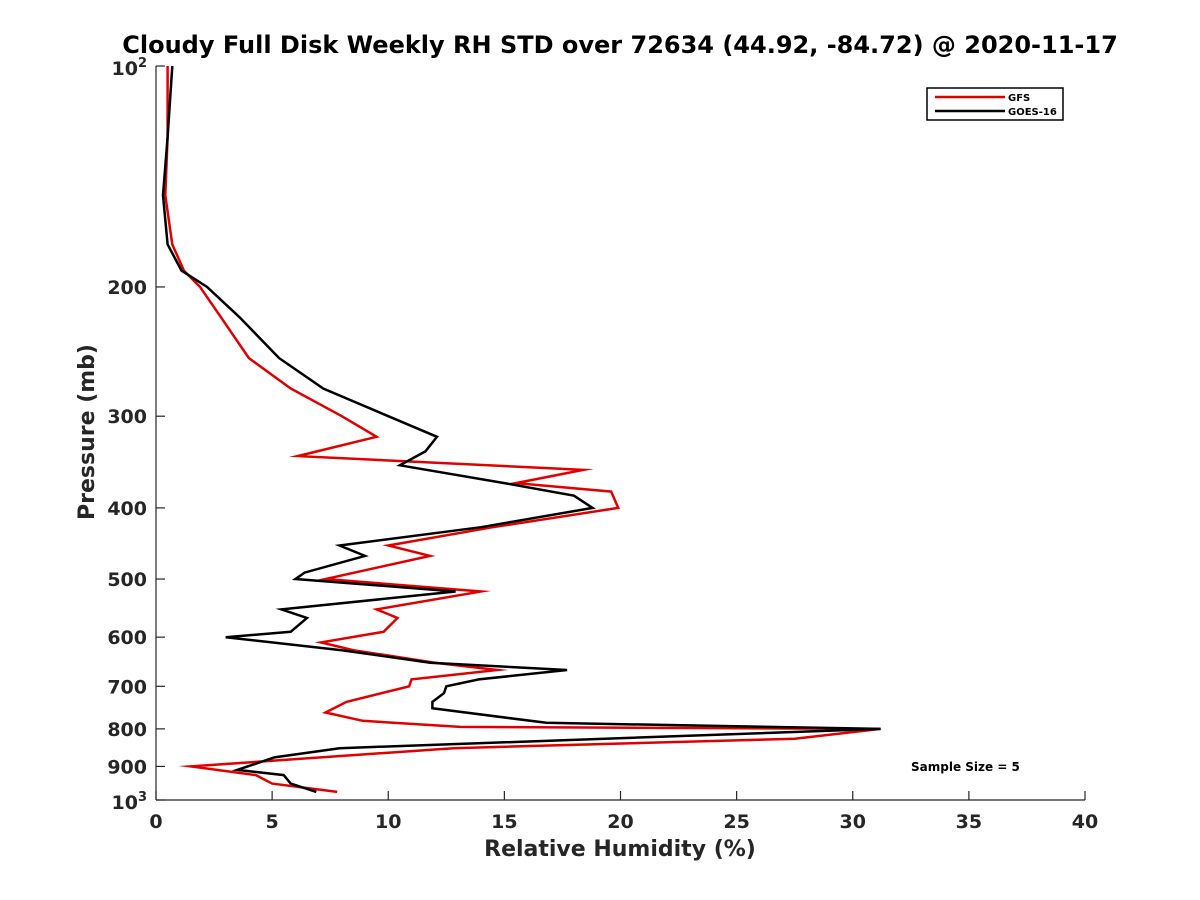 This screenshot has height=900, width=1200. Describe the element at coordinates (87, 432) in the screenshot. I see `y-axis-label: Pressure (mb)` at that location.